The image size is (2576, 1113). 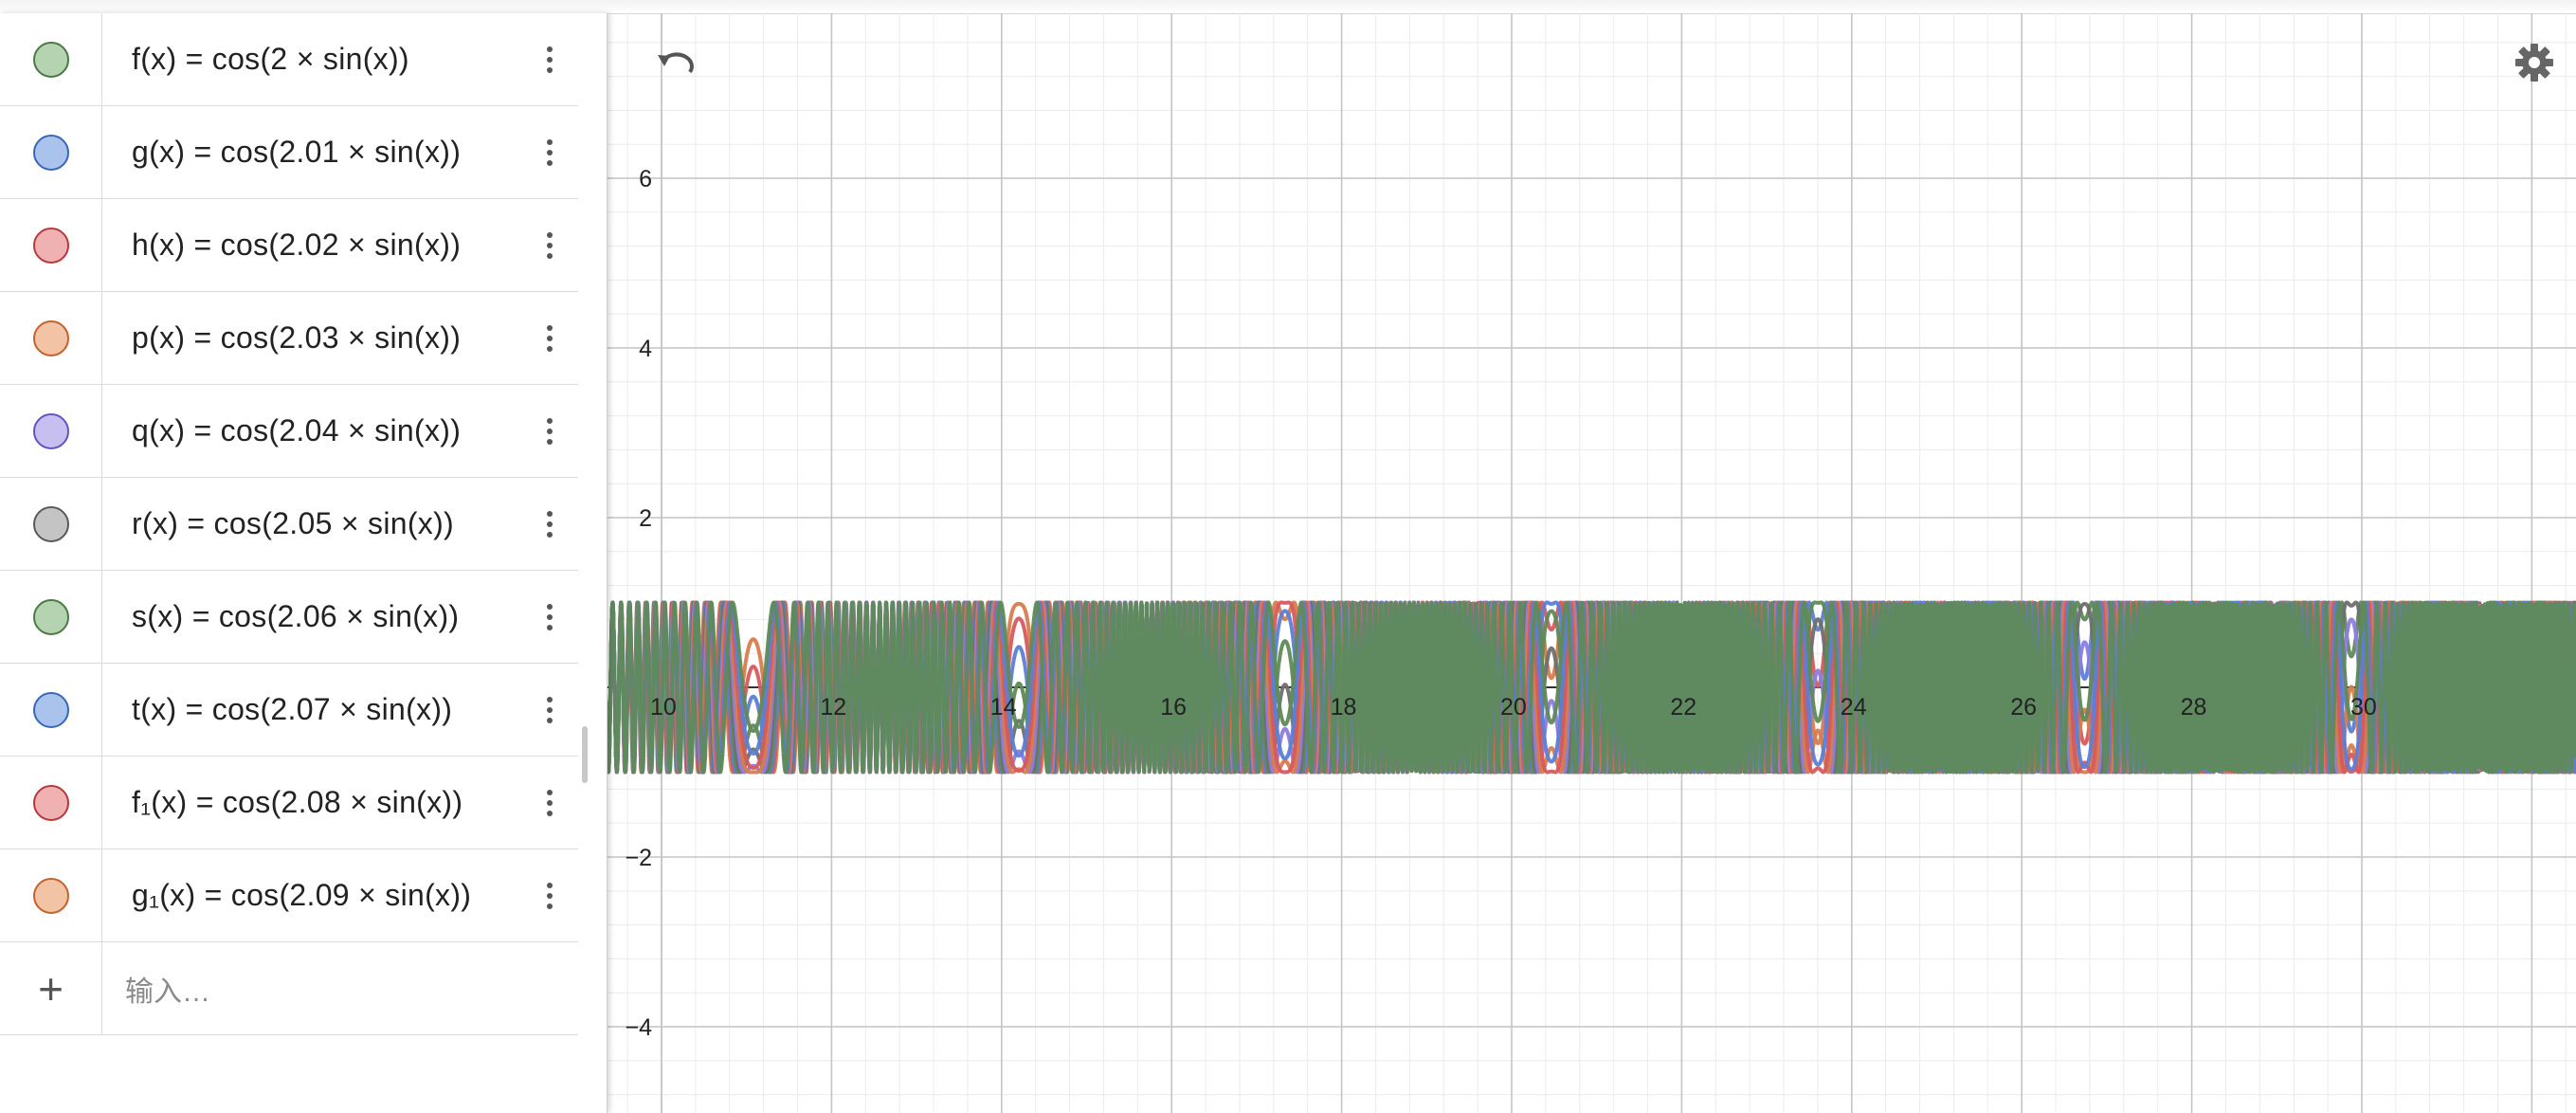 I want to click on algebra-row-g1: g₁(x) = cos(2.09 × sin(x)), so click(x=289, y=895).